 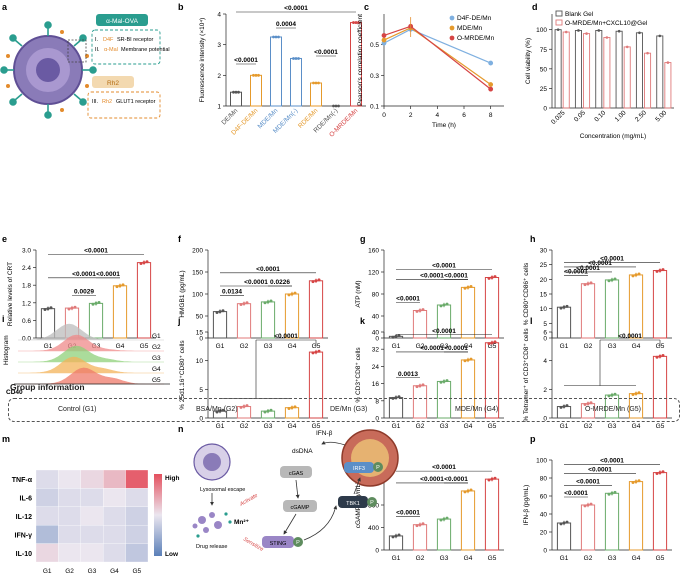 What do you see at coordinates (26, 303) in the screenshot?
I see `y-tick-label: 1.2` at bounding box center [26, 303].